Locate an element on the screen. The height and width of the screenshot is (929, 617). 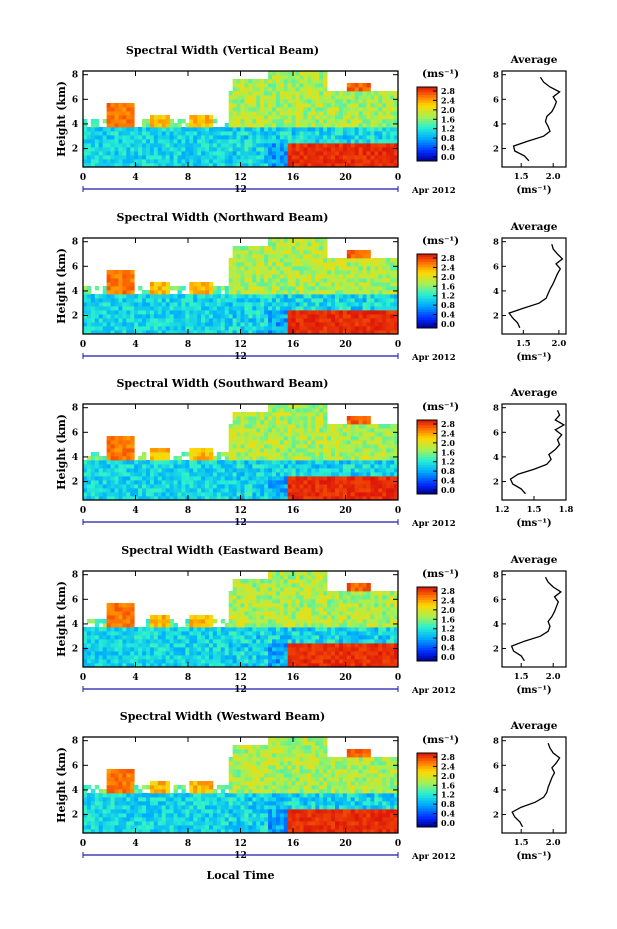
heatmap is located at coordinates (241, 119).